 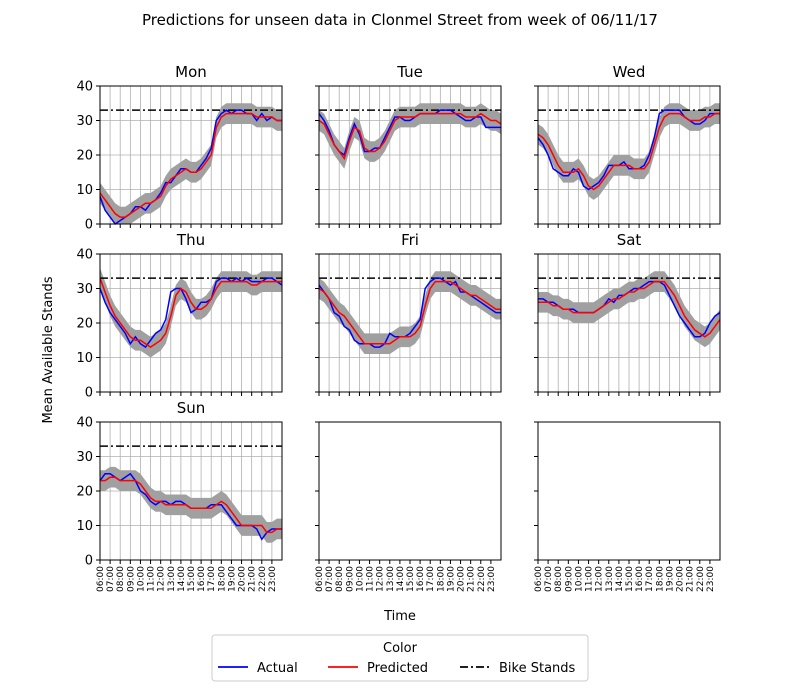 What do you see at coordinates (537, 668) in the screenshot?
I see `legend-label: Bike Stands` at bounding box center [537, 668].